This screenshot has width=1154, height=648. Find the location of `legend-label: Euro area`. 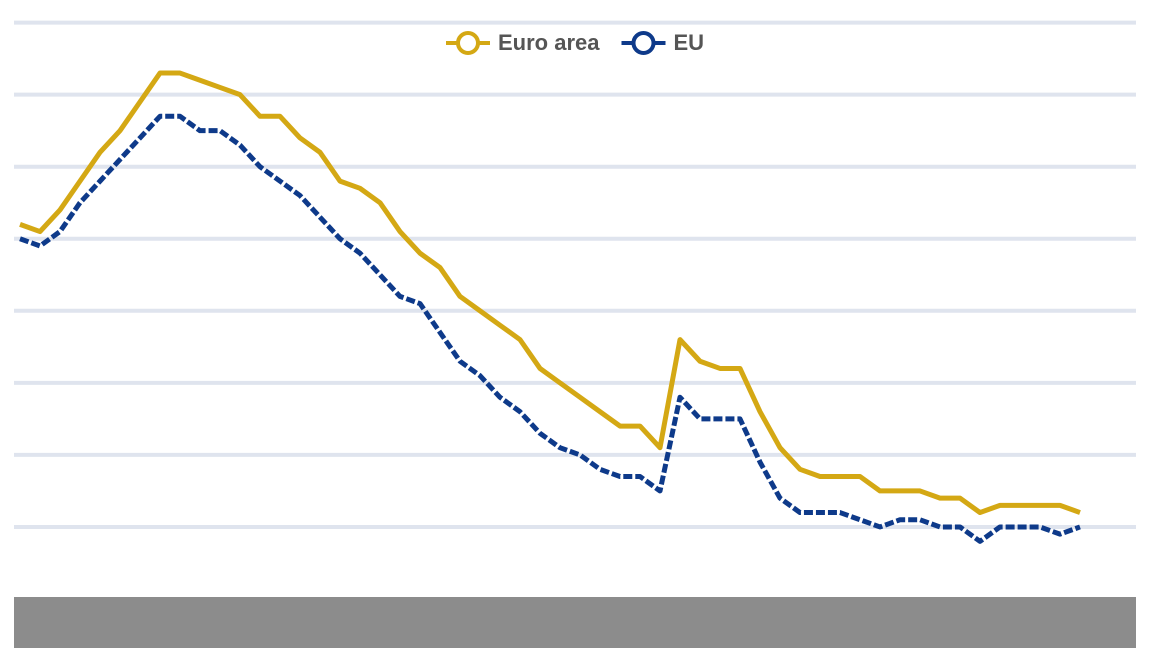

legend-label: Euro area is located at coordinates (549, 42).